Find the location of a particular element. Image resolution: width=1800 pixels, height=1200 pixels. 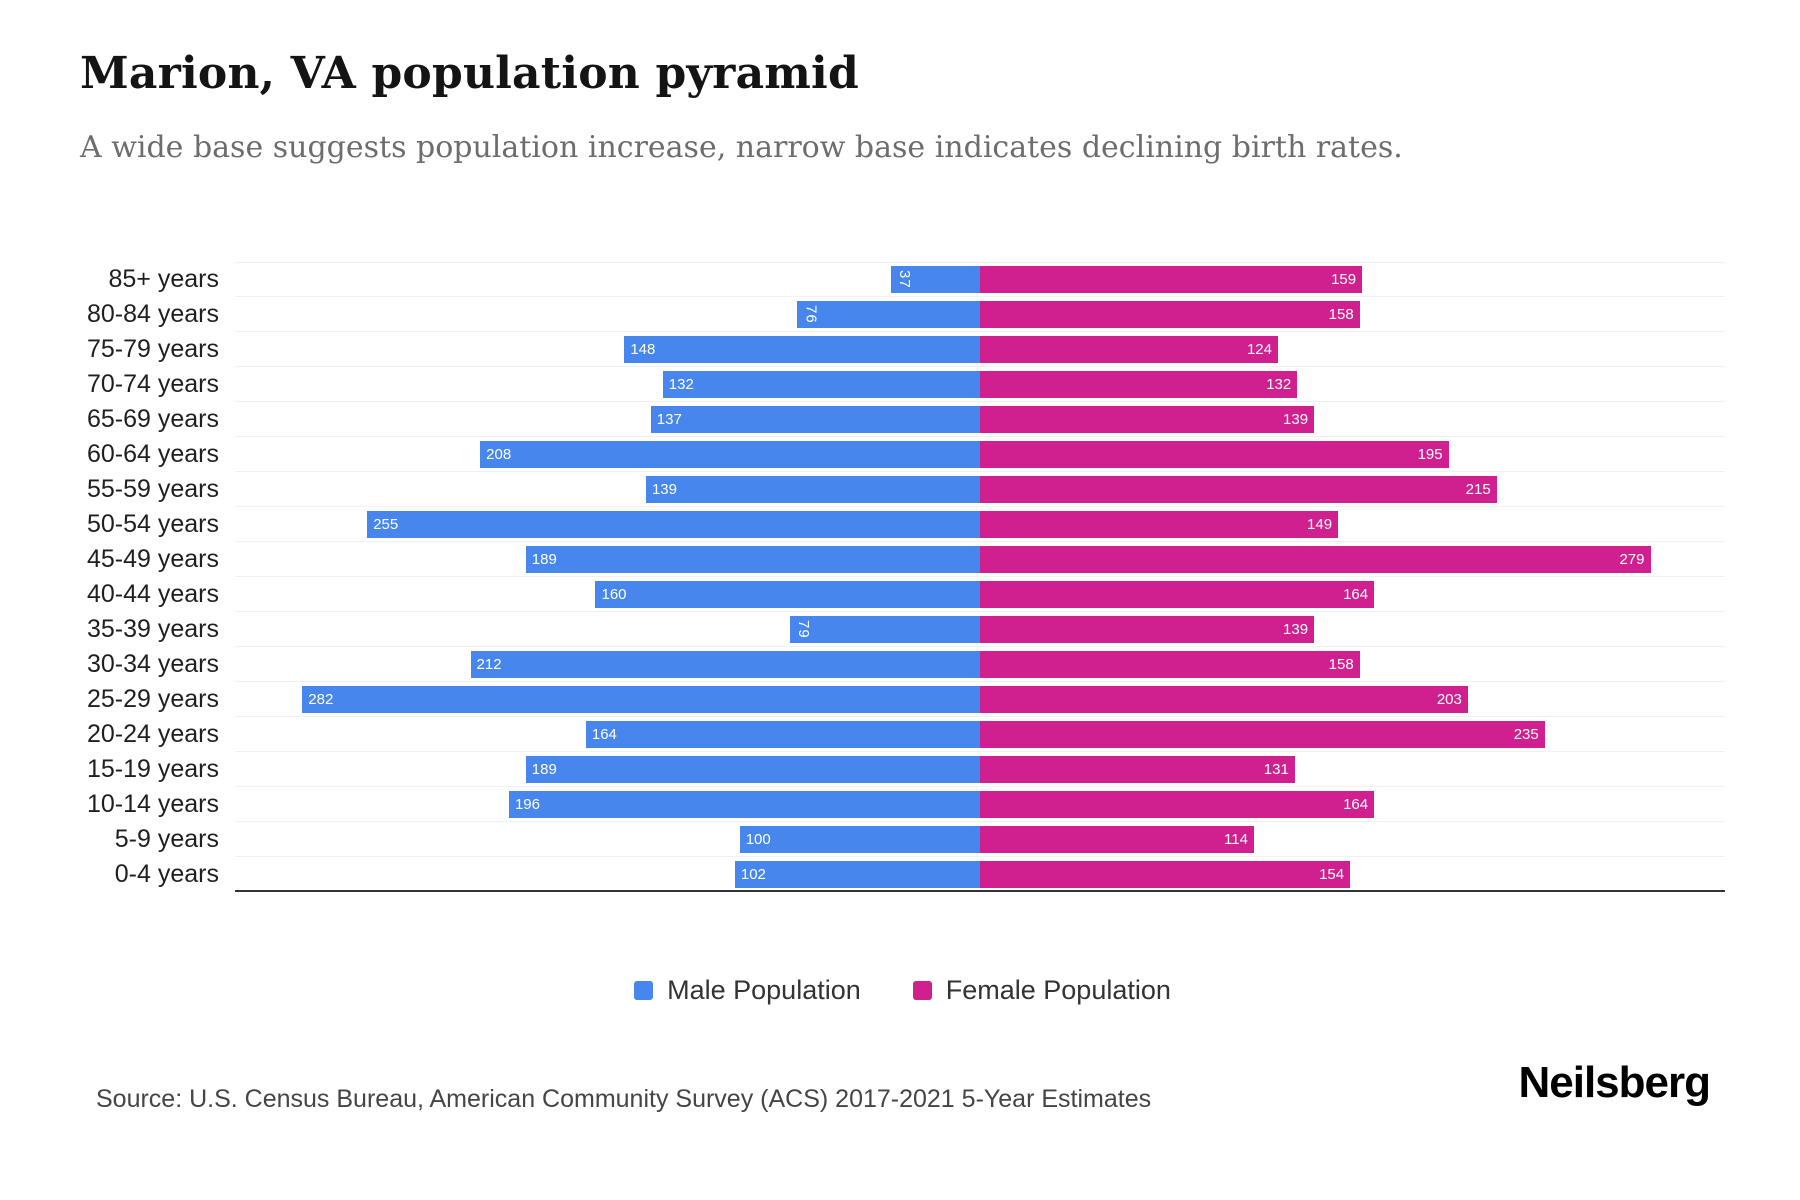

age-group-label: 5-9 years is located at coordinates (166, 839).